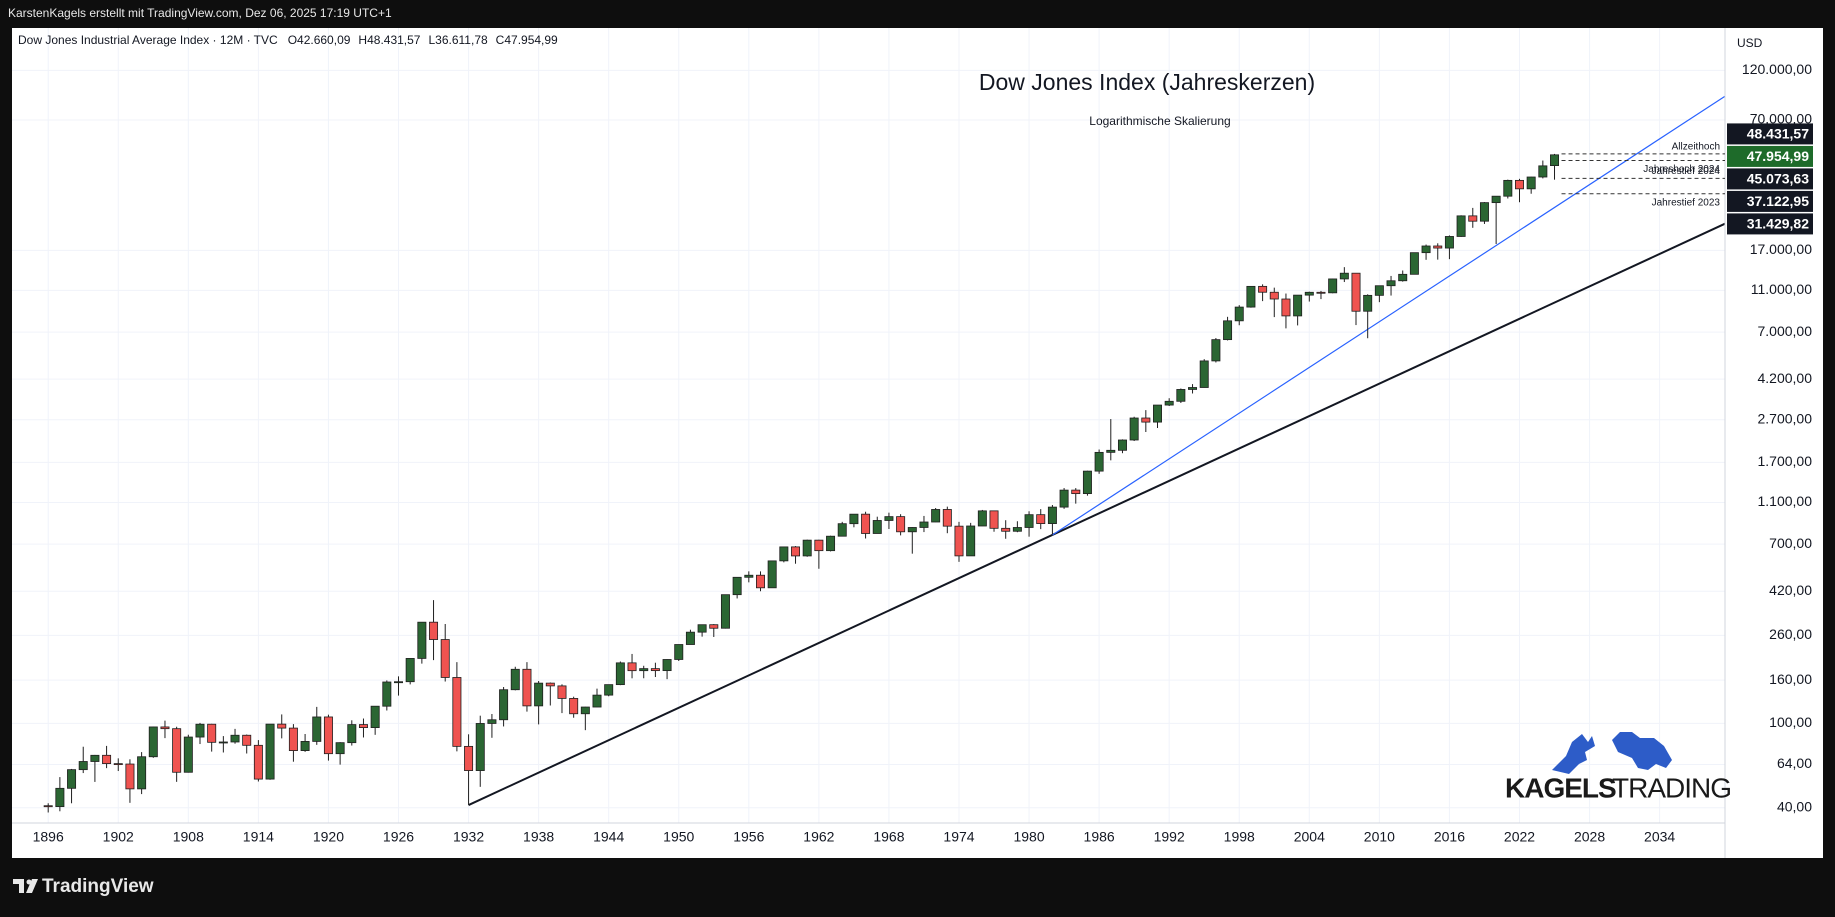 The image size is (1835, 917). I want to click on footer-brand: TradingView, so click(83, 886).